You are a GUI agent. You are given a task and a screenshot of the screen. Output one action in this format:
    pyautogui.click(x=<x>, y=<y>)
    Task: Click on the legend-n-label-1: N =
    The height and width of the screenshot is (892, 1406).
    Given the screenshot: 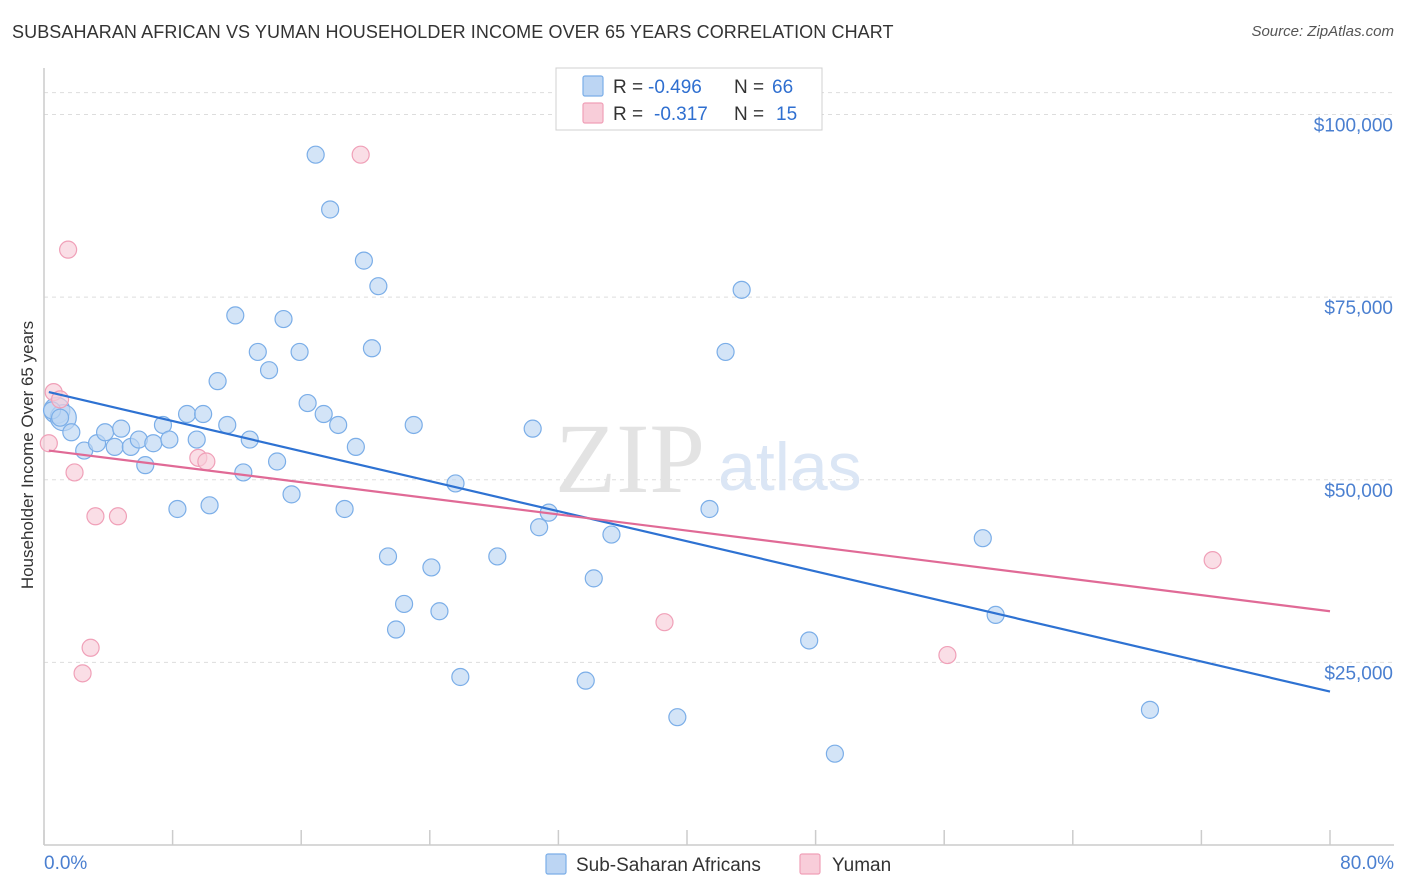 What is the action you would take?
    pyautogui.click(x=749, y=114)
    